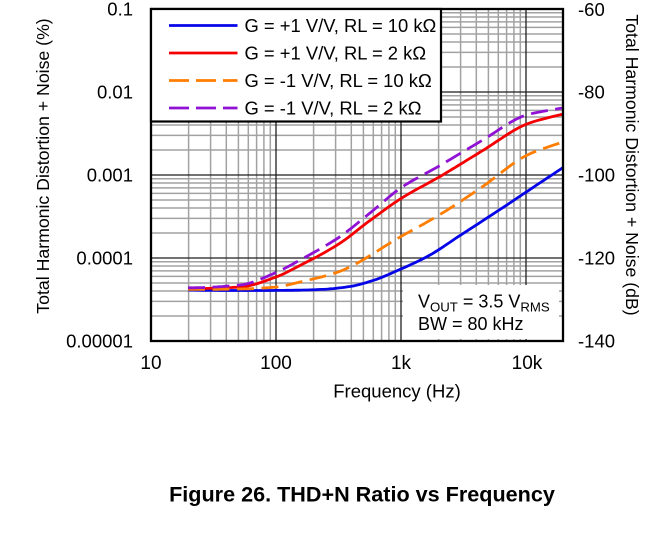  What do you see at coordinates (276, 363) in the screenshot?
I see `svg-text: 100` at bounding box center [276, 363].